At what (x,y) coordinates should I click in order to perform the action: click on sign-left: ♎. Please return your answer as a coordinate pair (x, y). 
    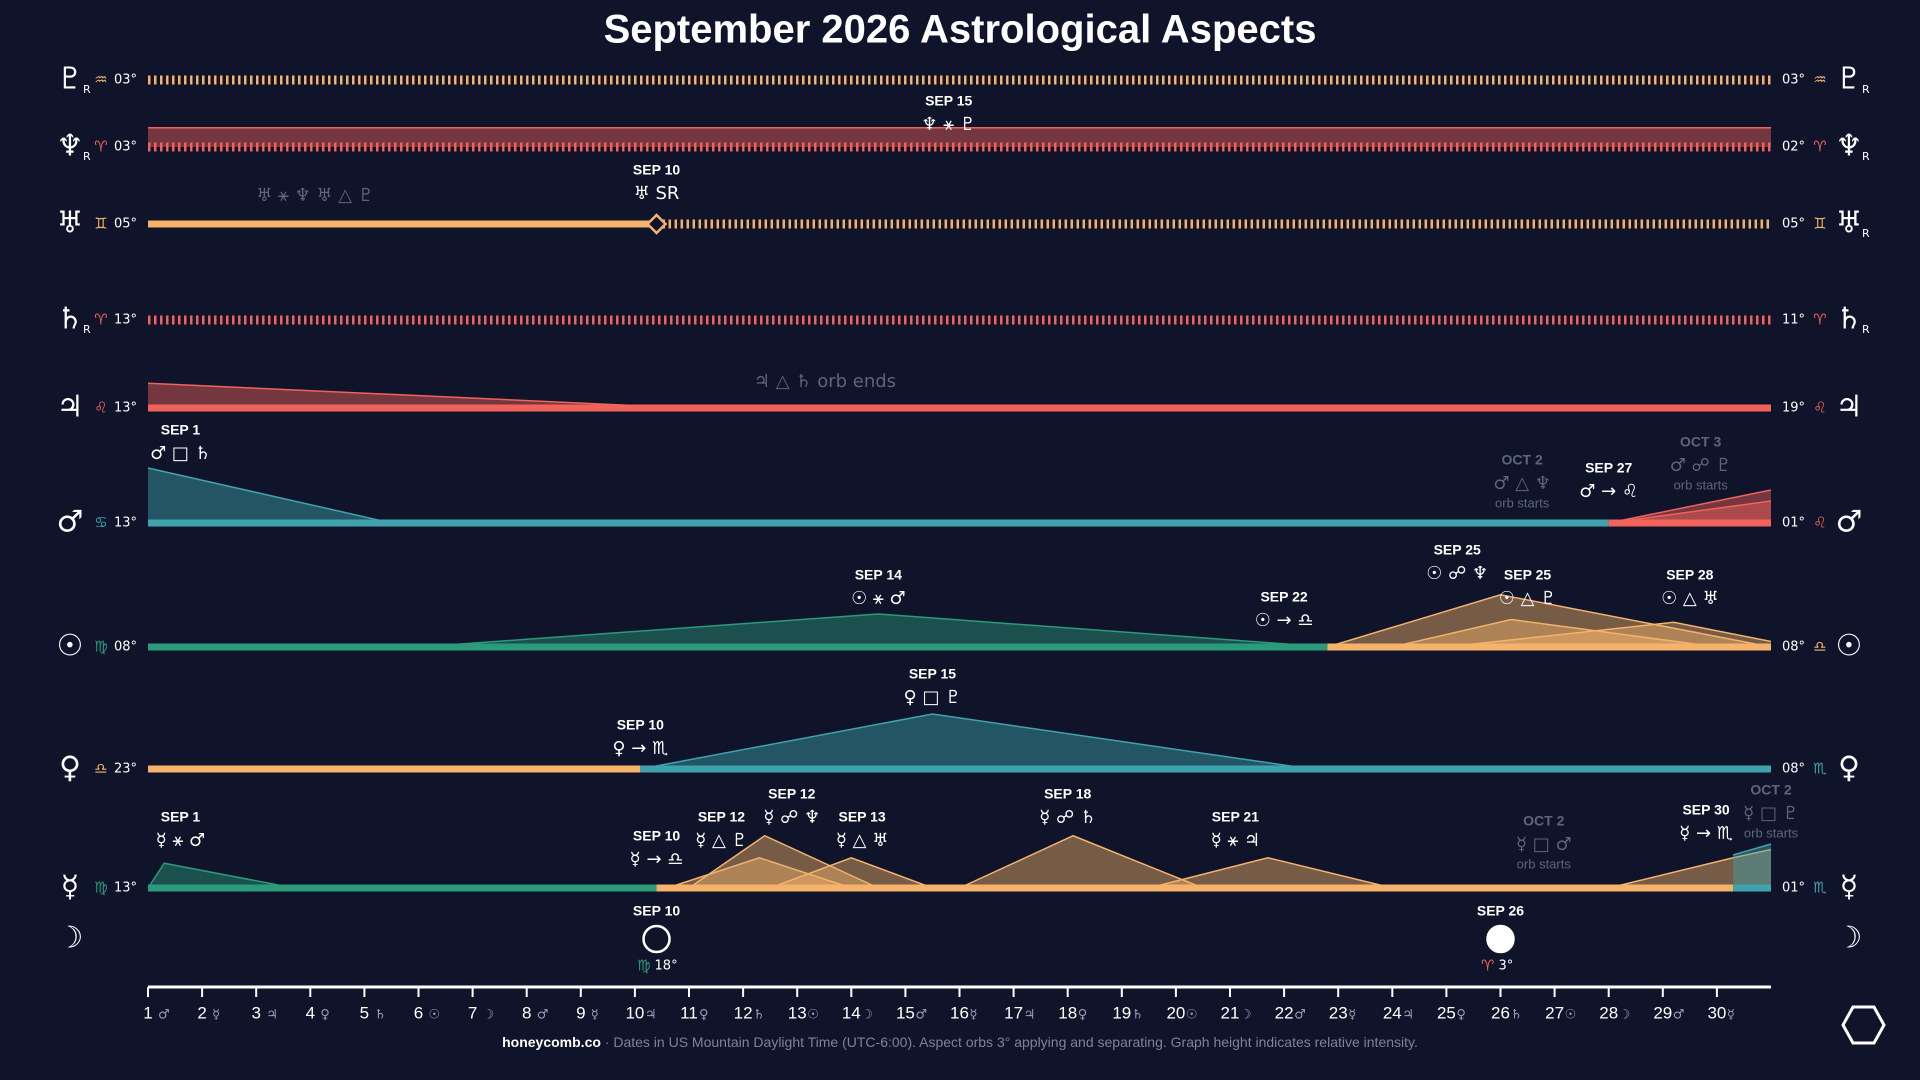
    Looking at the image, I should click on (100, 769).